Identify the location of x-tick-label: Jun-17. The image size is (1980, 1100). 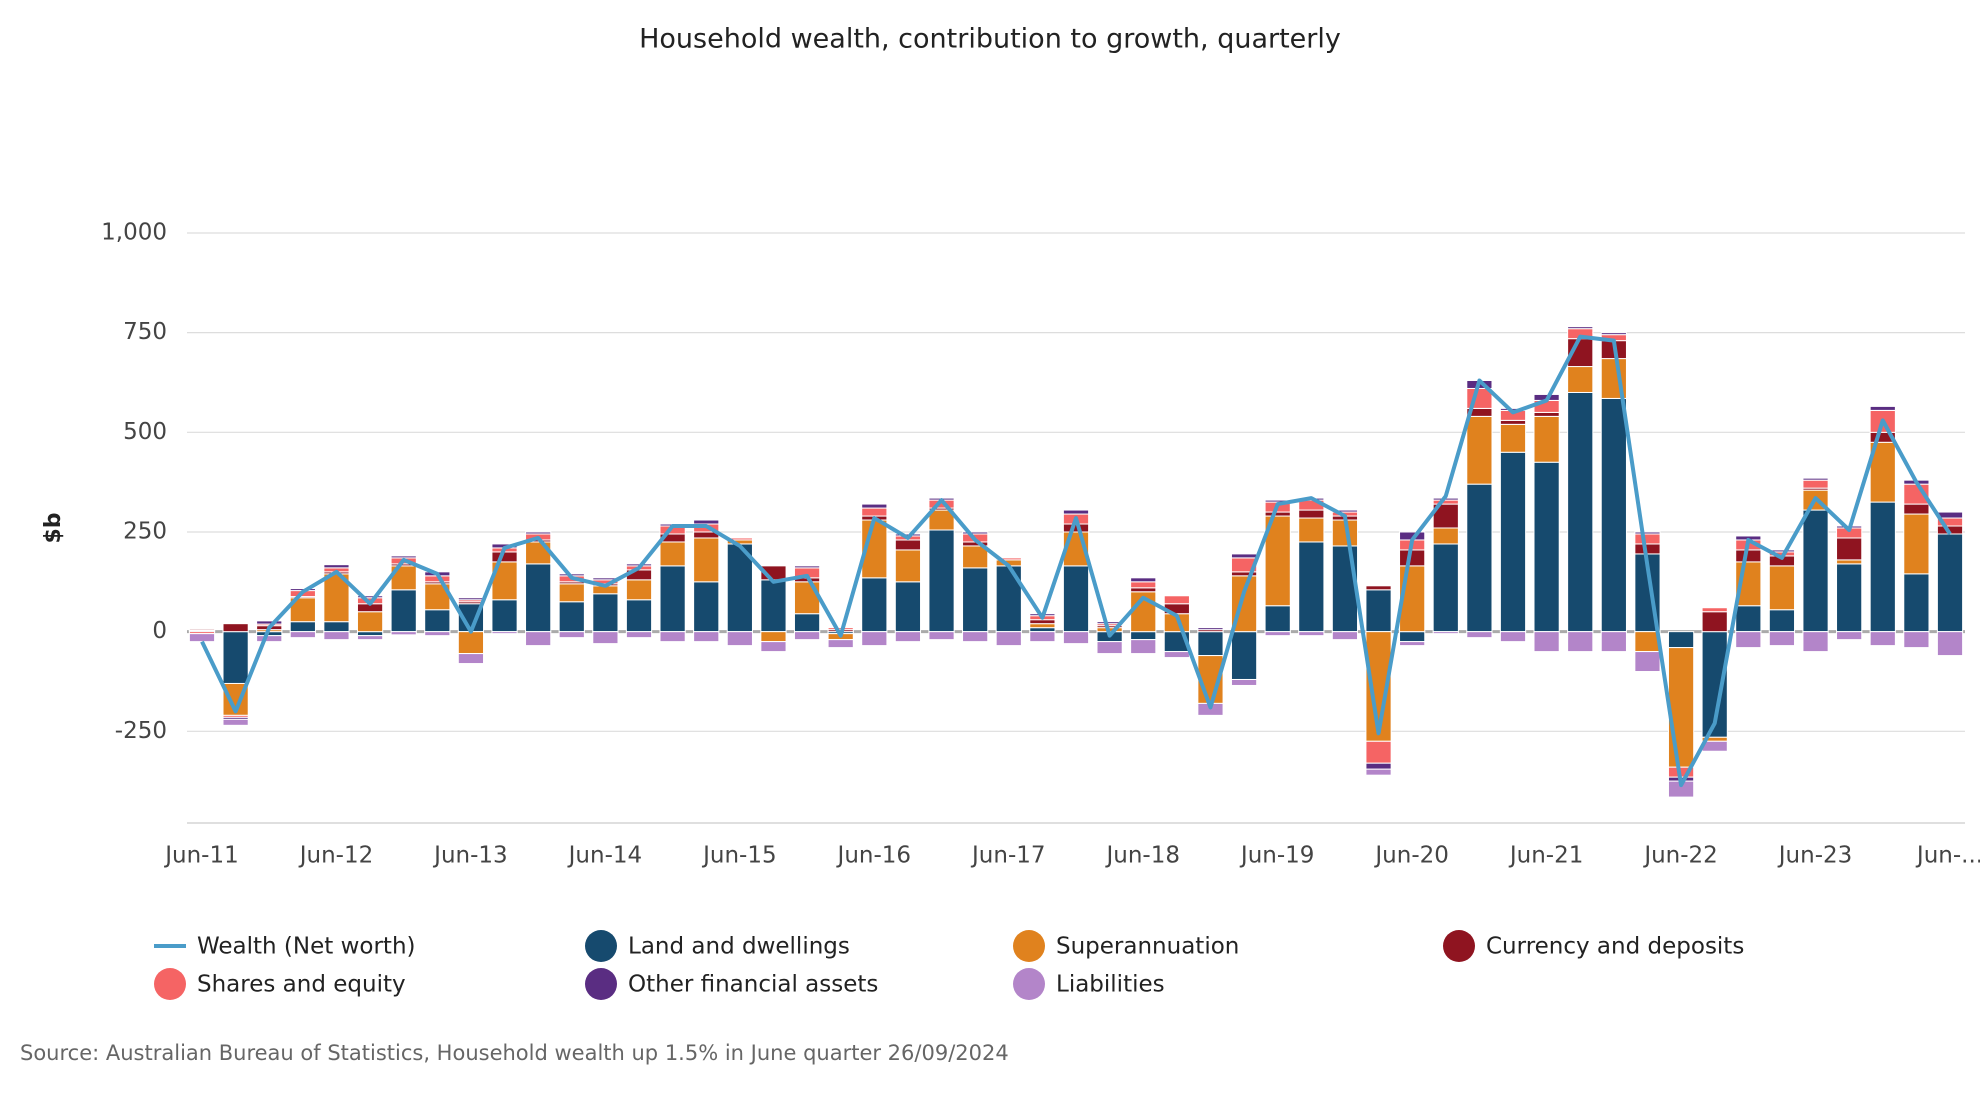
(1008, 856).